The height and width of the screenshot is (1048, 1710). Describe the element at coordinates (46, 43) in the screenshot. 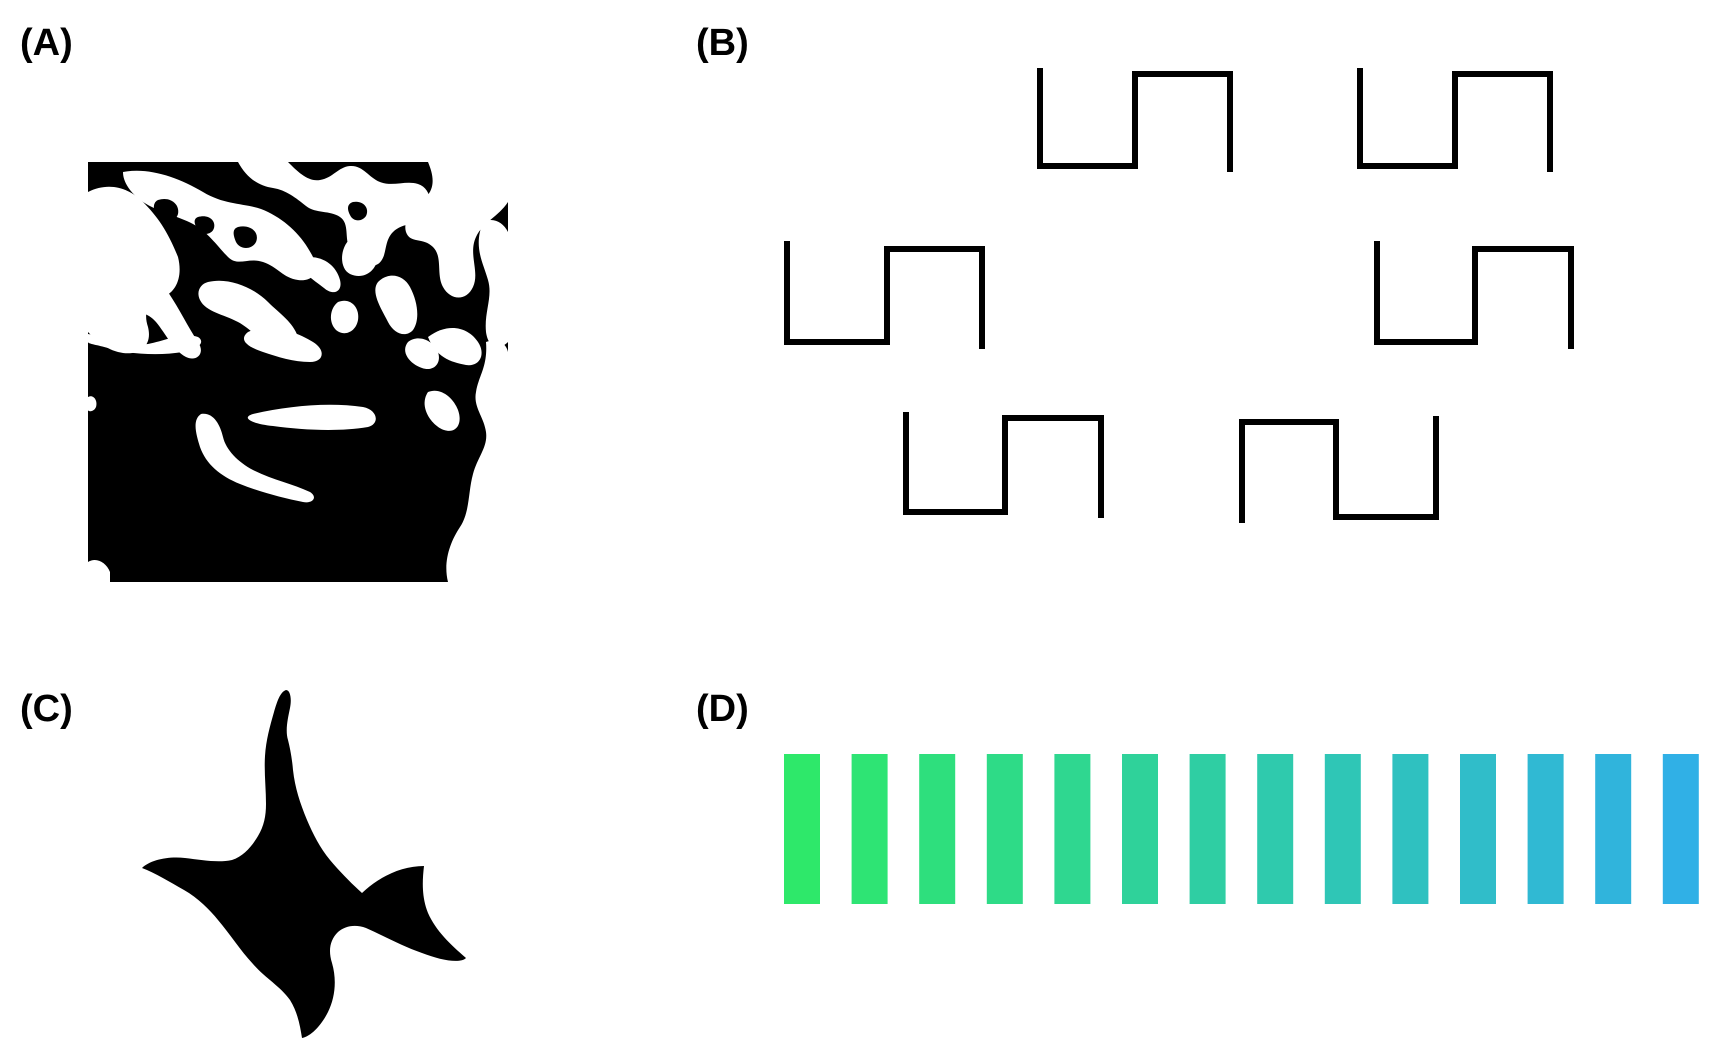

I see `panel-label-a: (A)` at that location.